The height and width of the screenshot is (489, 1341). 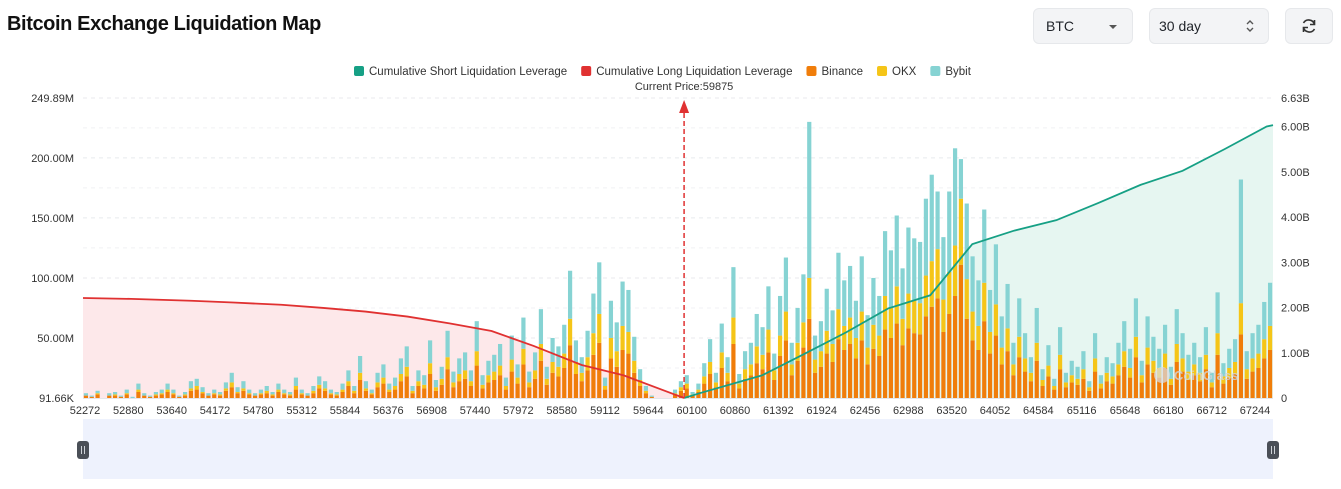 I want to click on refresh-button, so click(x=1309, y=26).